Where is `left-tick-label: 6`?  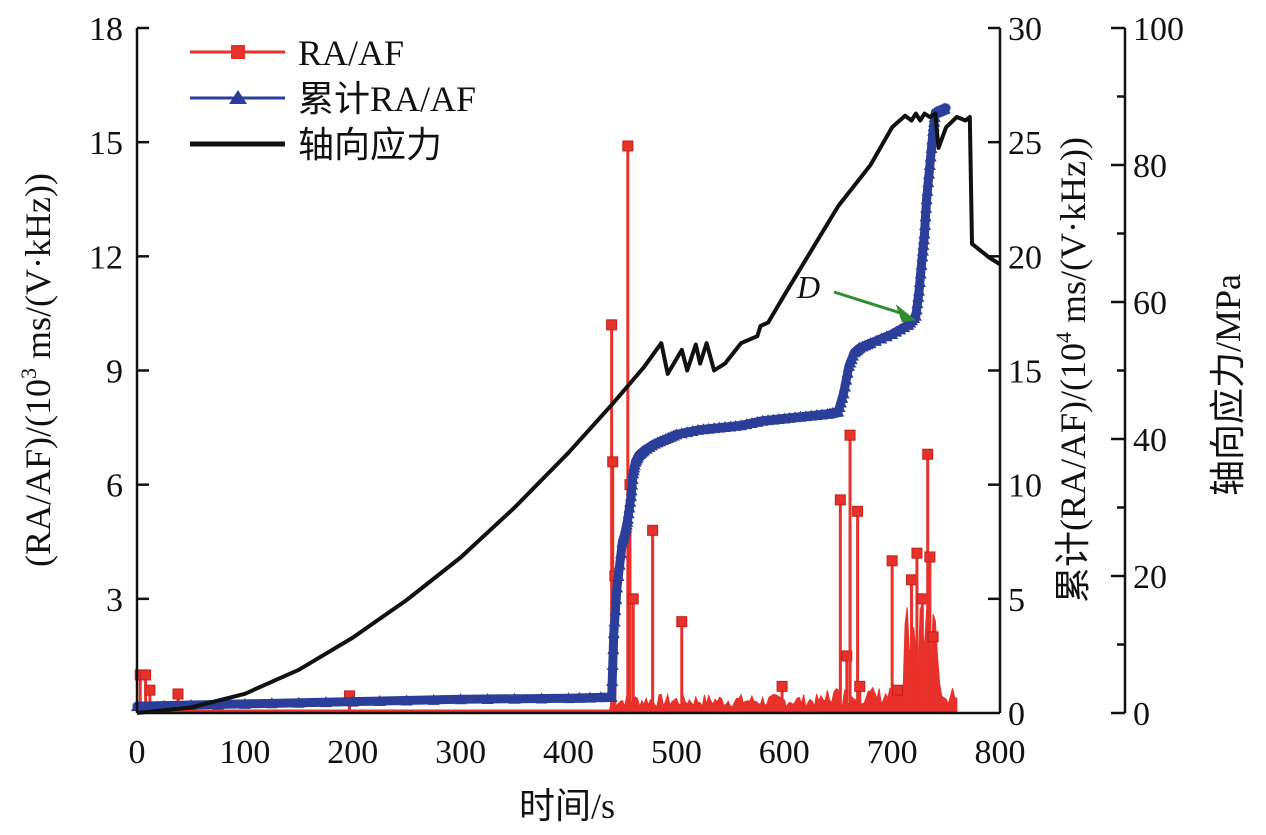 left-tick-label: 6 is located at coordinates (114, 486).